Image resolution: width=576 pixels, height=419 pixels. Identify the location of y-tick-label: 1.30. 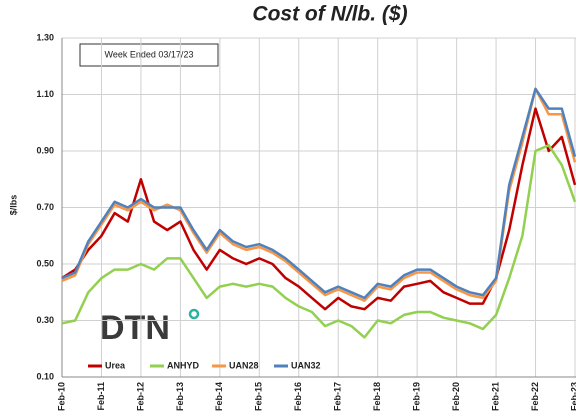
(45, 37).